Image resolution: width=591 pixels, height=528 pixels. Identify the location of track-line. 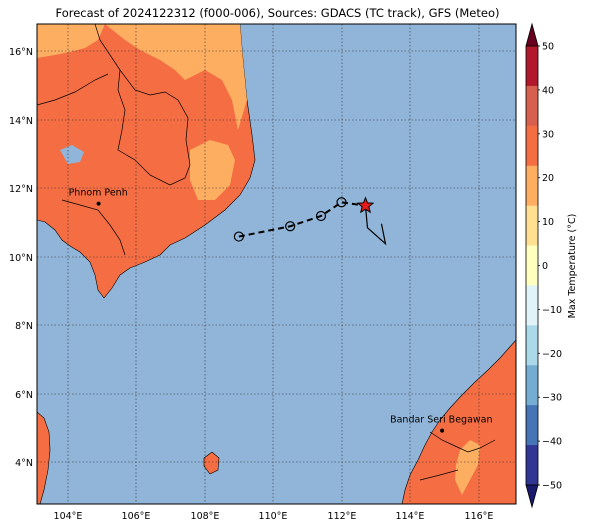
(302, 219).